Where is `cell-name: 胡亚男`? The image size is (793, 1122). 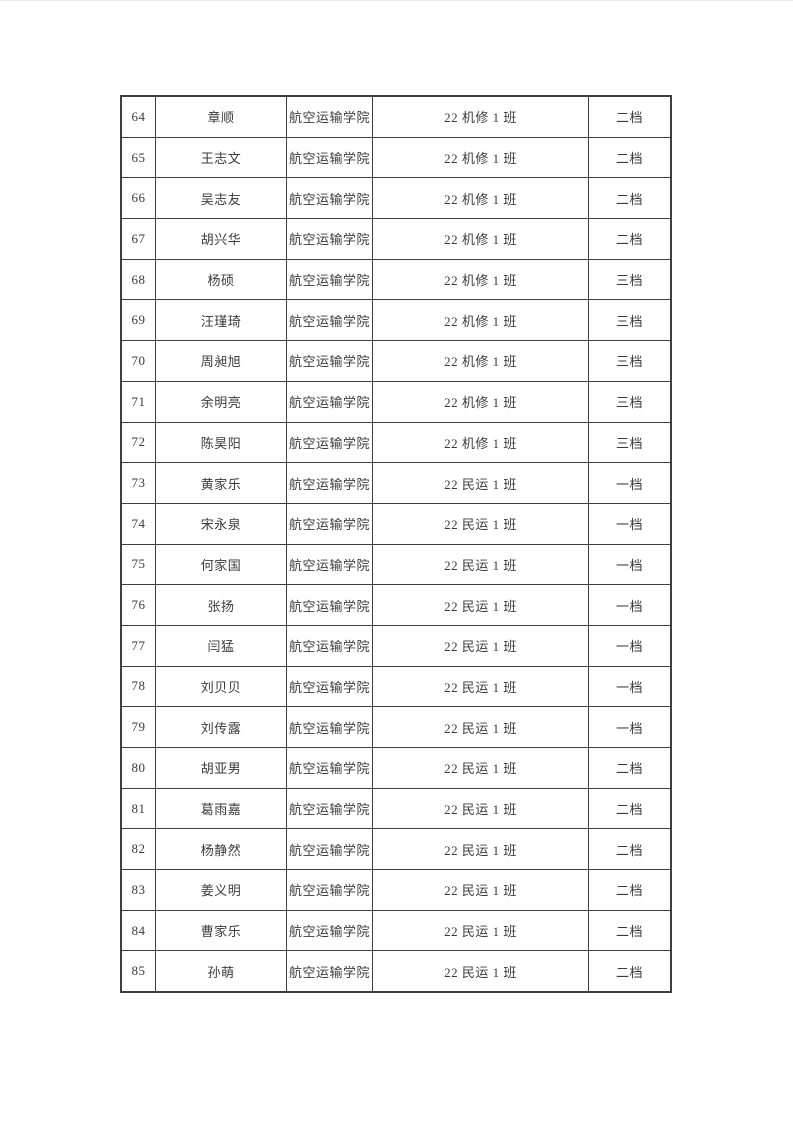
cell-name: 胡亚男 is located at coordinates (221, 768).